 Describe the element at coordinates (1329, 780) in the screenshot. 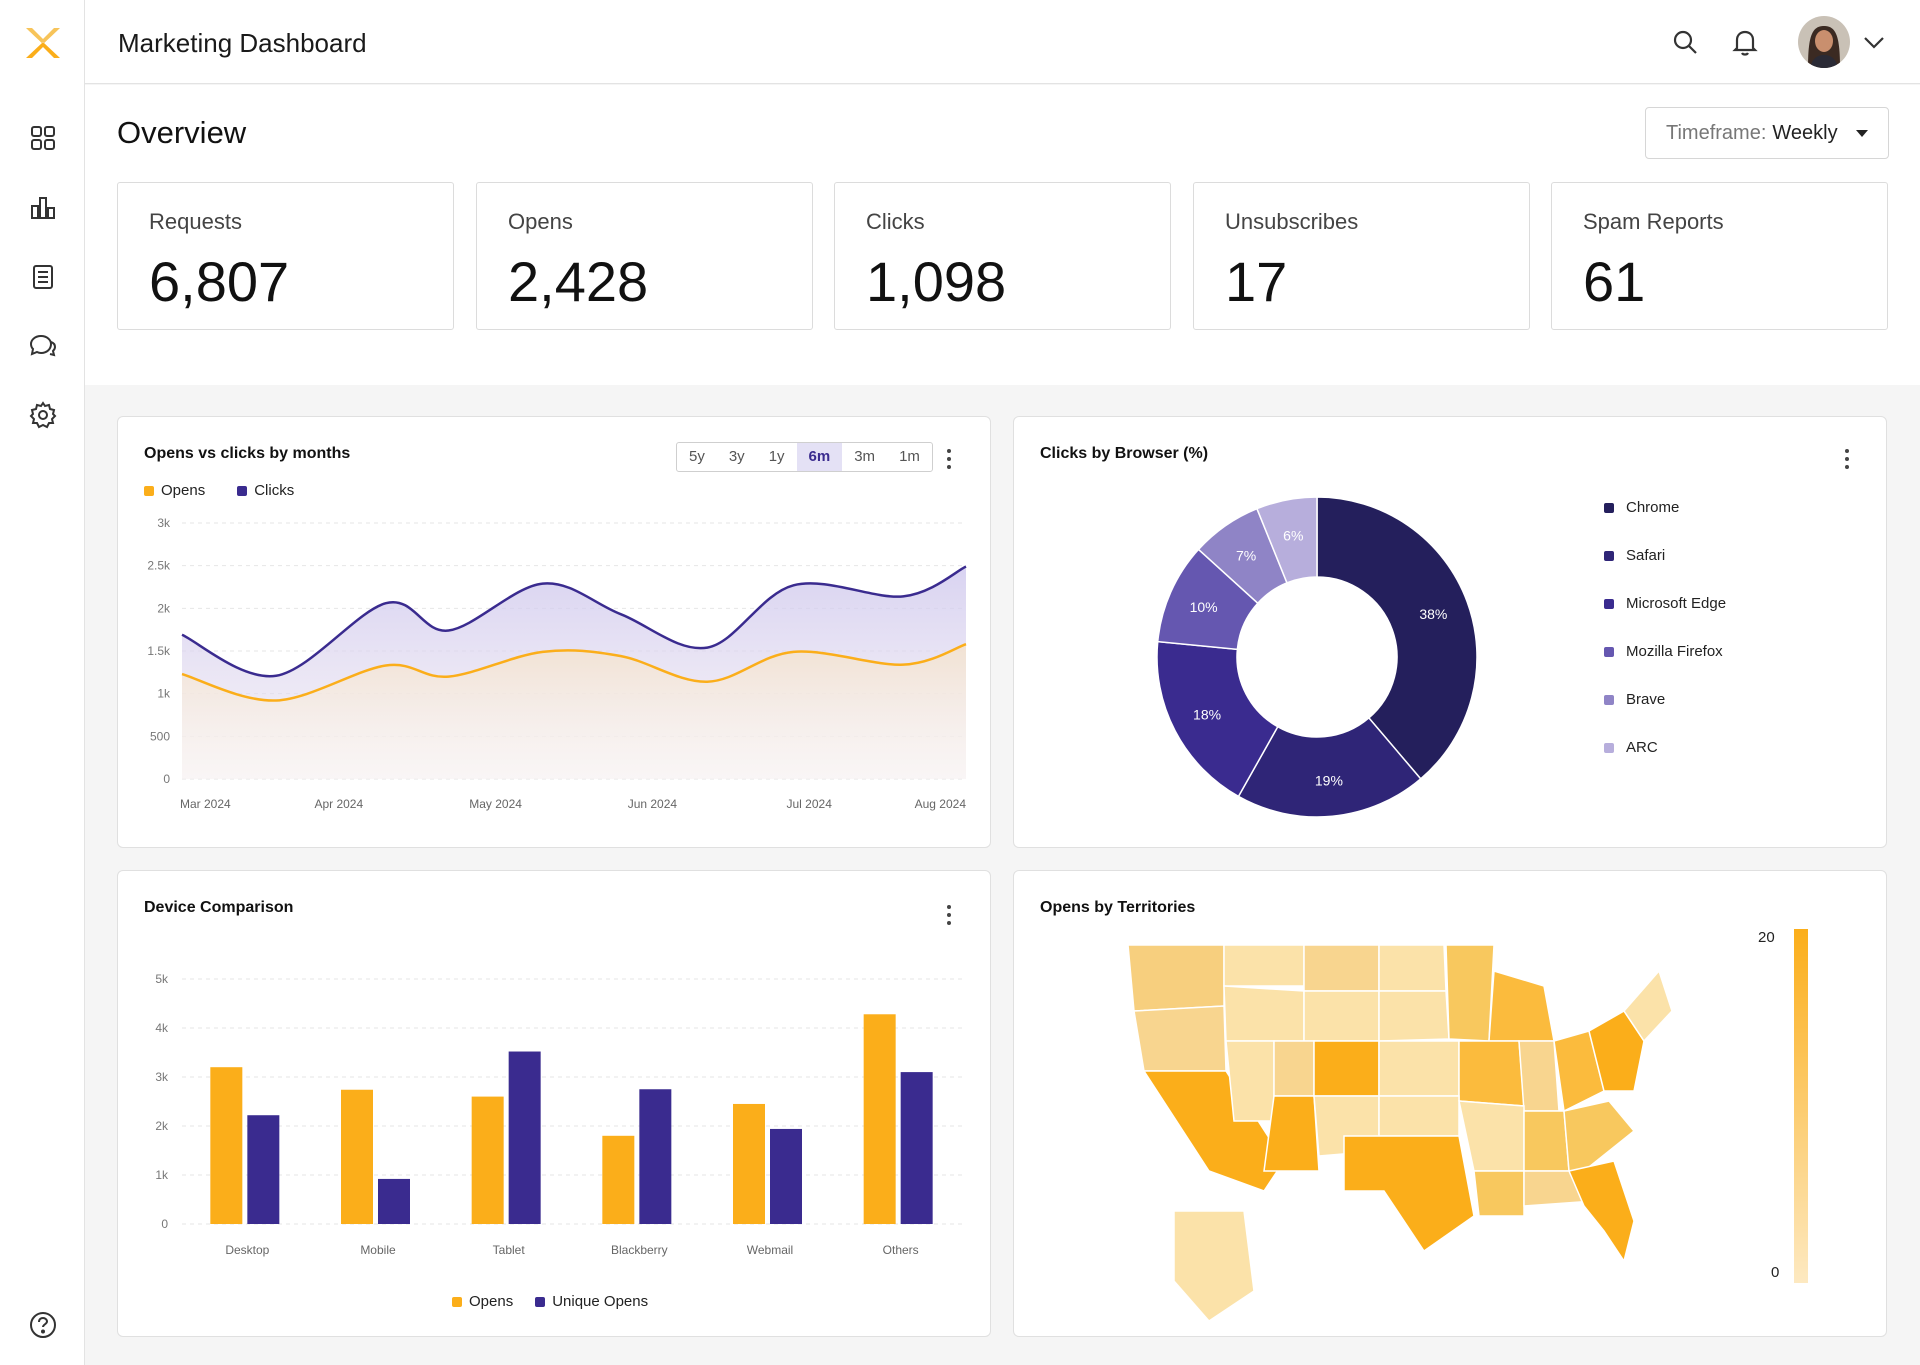

I see `slice-label: 19%` at that location.